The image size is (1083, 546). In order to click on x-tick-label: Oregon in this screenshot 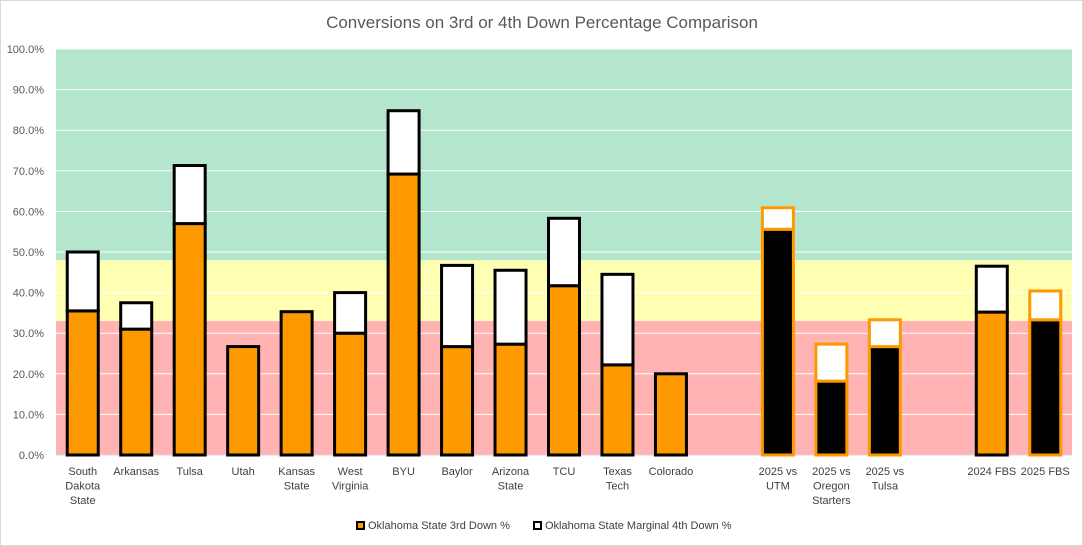, I will do `click(831, 487)`.